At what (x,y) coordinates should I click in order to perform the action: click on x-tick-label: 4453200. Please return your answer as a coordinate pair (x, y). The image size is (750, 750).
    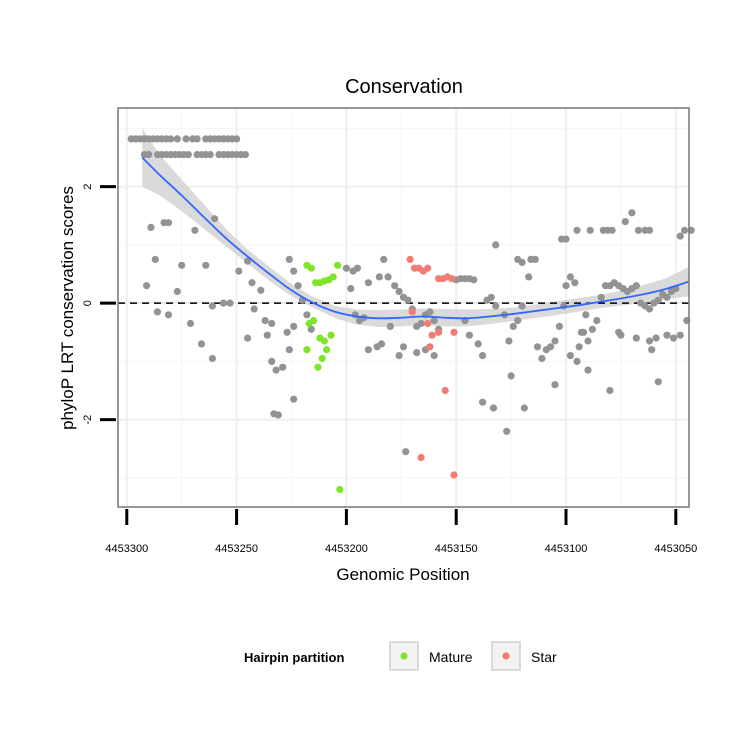
    Looking at the image, I should click on (346, 549).